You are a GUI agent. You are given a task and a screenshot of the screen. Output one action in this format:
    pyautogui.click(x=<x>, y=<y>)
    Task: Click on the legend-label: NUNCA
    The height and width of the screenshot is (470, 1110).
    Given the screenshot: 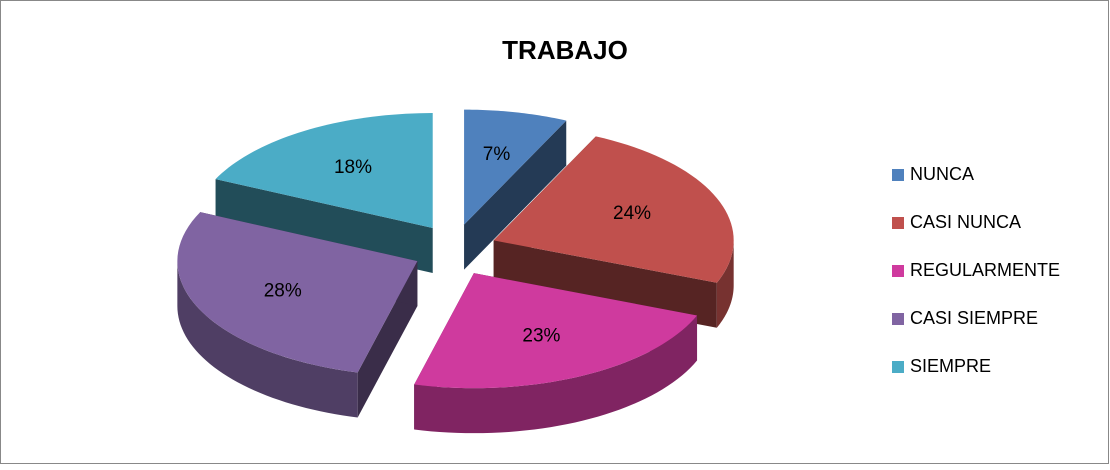 What is the action you would take?
    pyautogui.click(x=942, y=174)
    